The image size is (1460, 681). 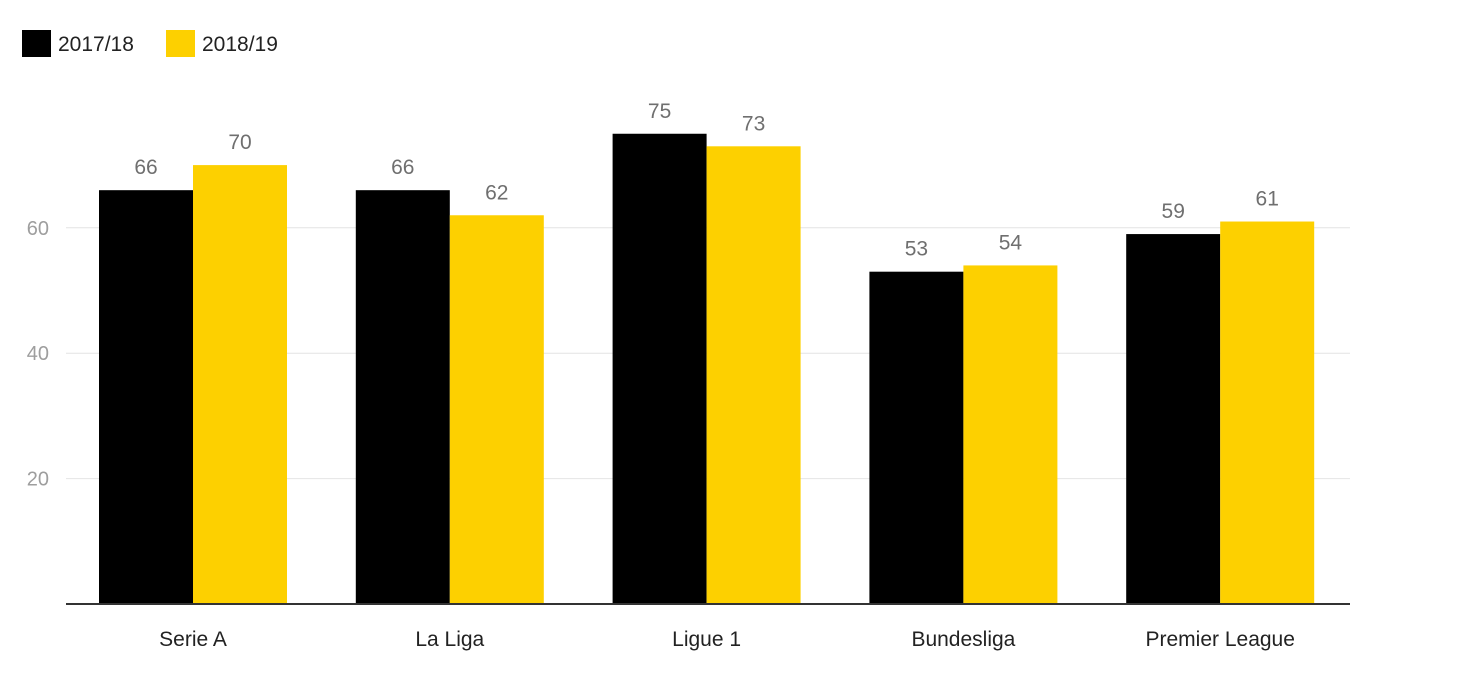 I want to click on category-label: Ligue 1, so click(x=706, y=639).